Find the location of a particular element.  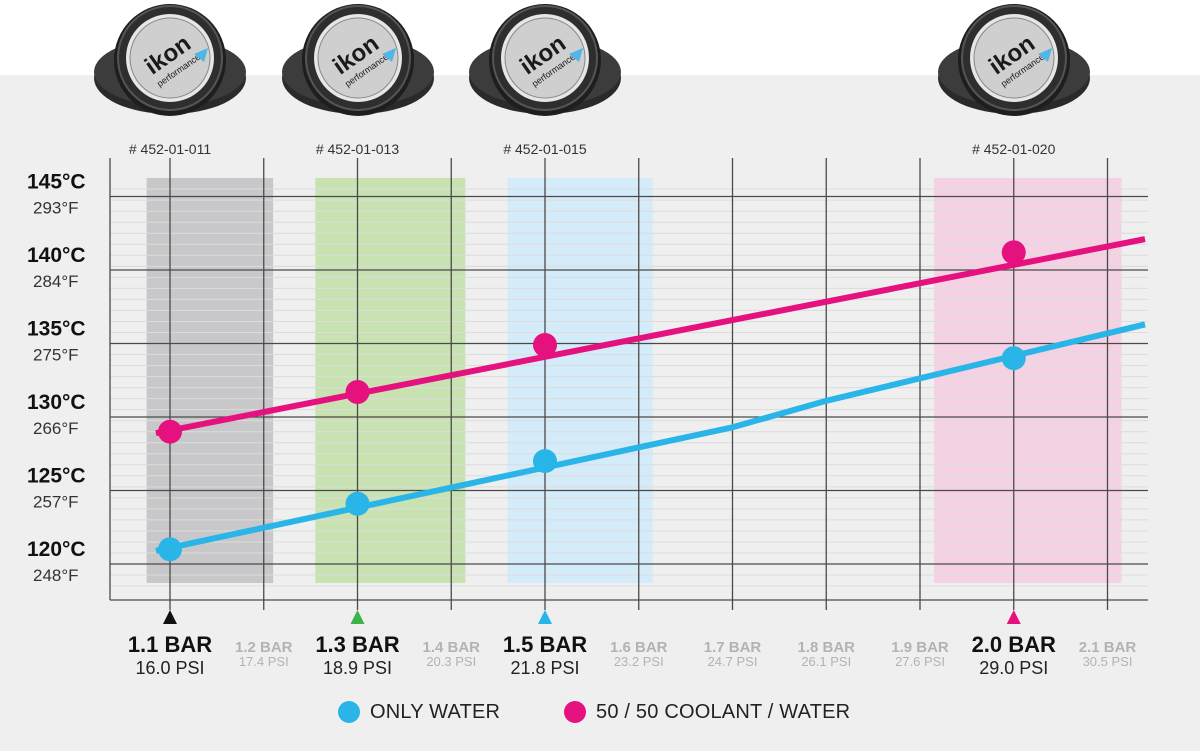

y-tick-fahrenheit-120: 248°F is located at coordinates (56, 575).